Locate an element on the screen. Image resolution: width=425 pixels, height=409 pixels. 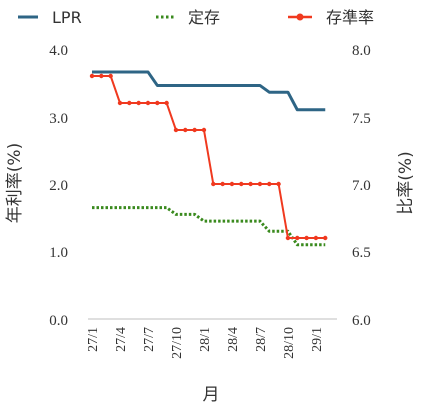
legend-label-lpr: LPR is located at coordinates (67, 17).